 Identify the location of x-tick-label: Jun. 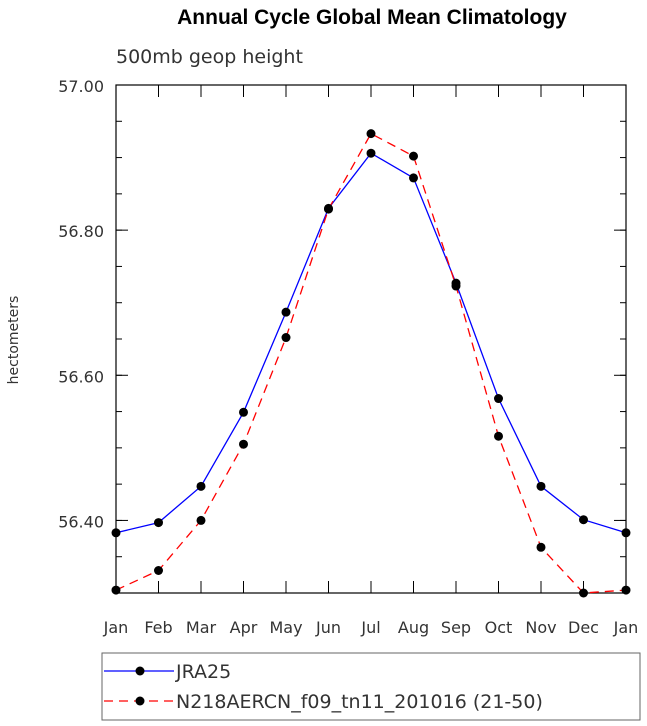
(328, 627).